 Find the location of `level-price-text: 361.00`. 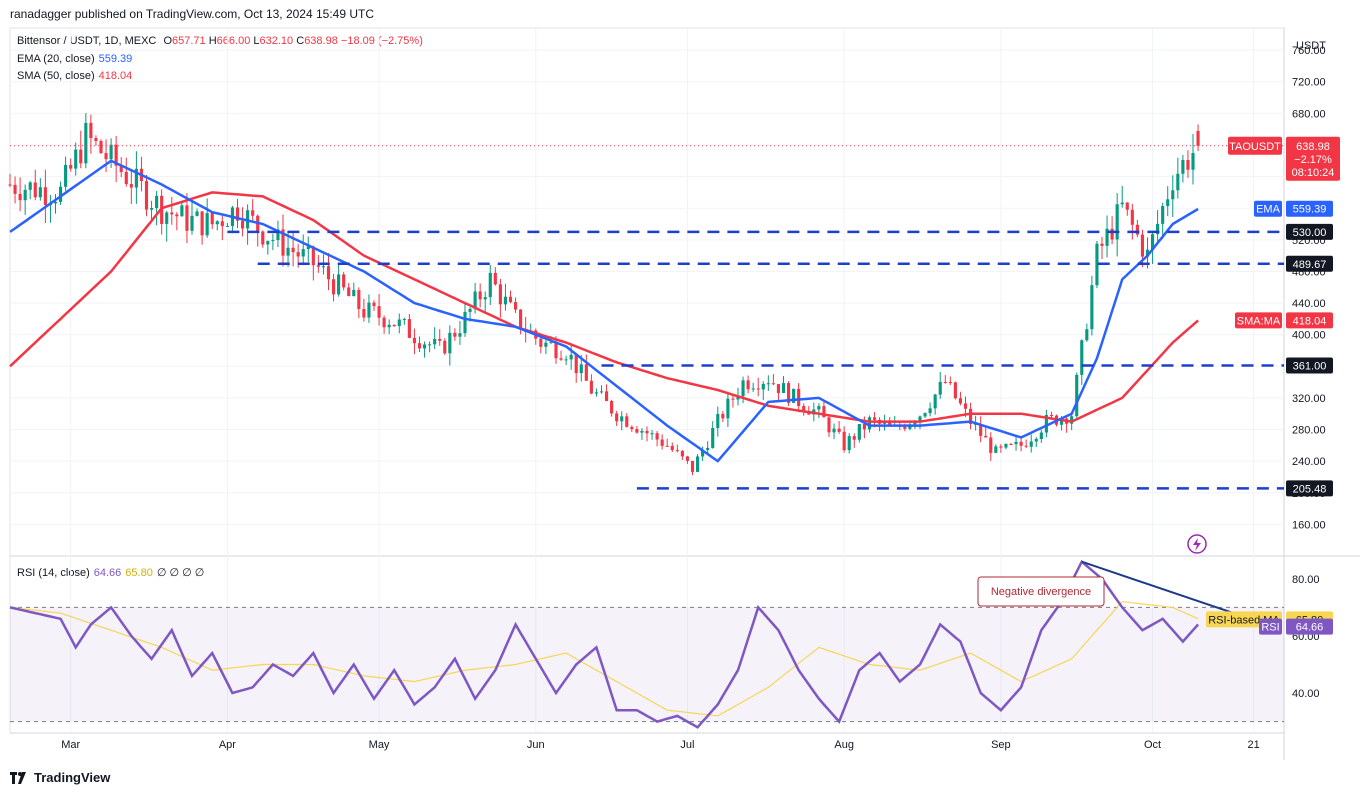

level-price-text: 361.00 is located at coordinates (1310, 367).